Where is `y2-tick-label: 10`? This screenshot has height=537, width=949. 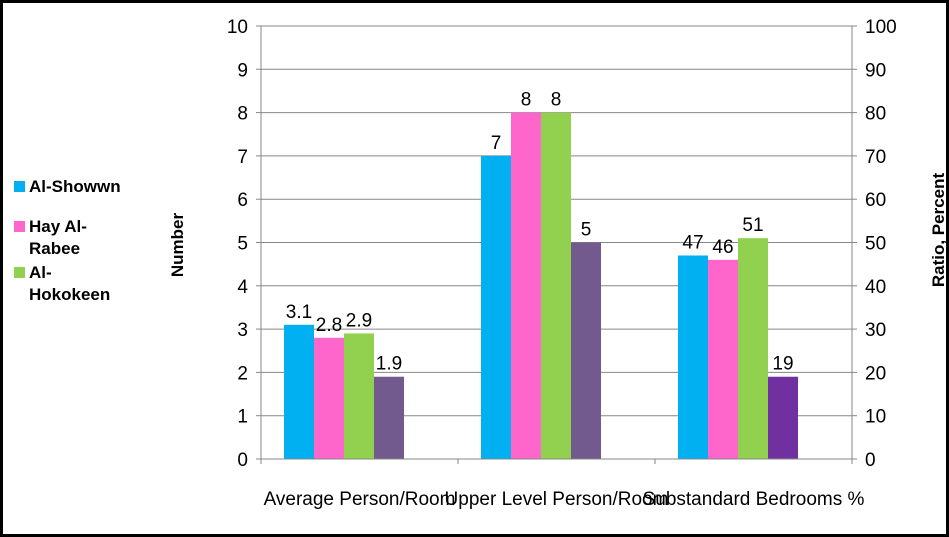
y2-tick-label: 10 is located at coordinates (875, 417).